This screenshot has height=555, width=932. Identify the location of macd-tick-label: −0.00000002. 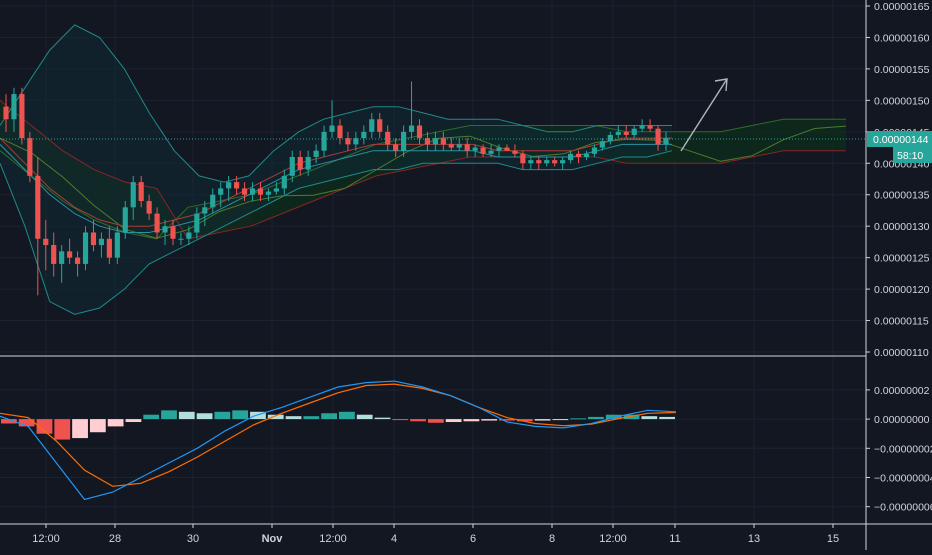
(903, 449).